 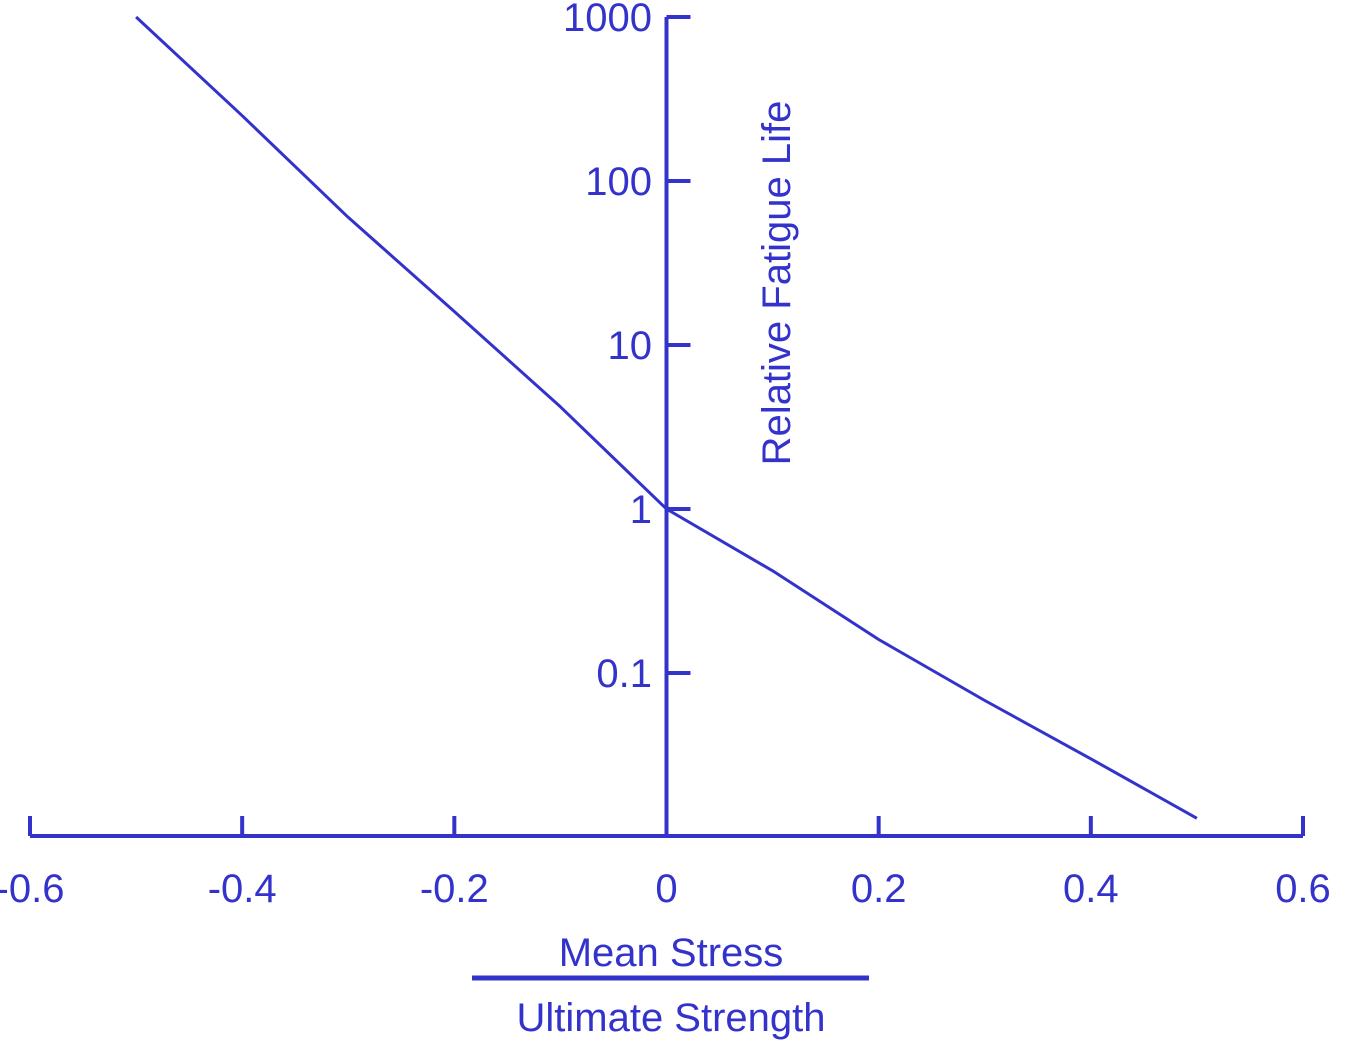 I want to click on x-axis-title-denominator: Ultimate Strength, so click(x=670, y=1018).